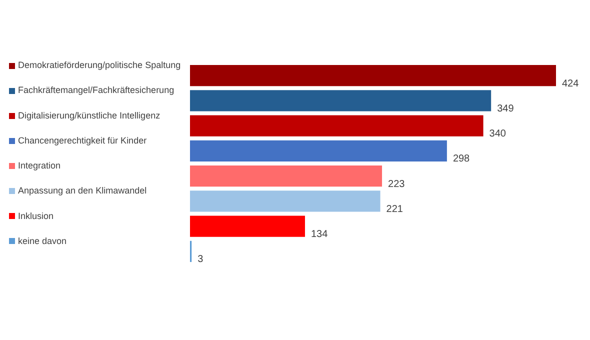 This screenshot has height=340, width=590. What do you see at coordinates (571, 84) in the screenshot?
I see `data-label: 424` at bounding box center [571, 84].